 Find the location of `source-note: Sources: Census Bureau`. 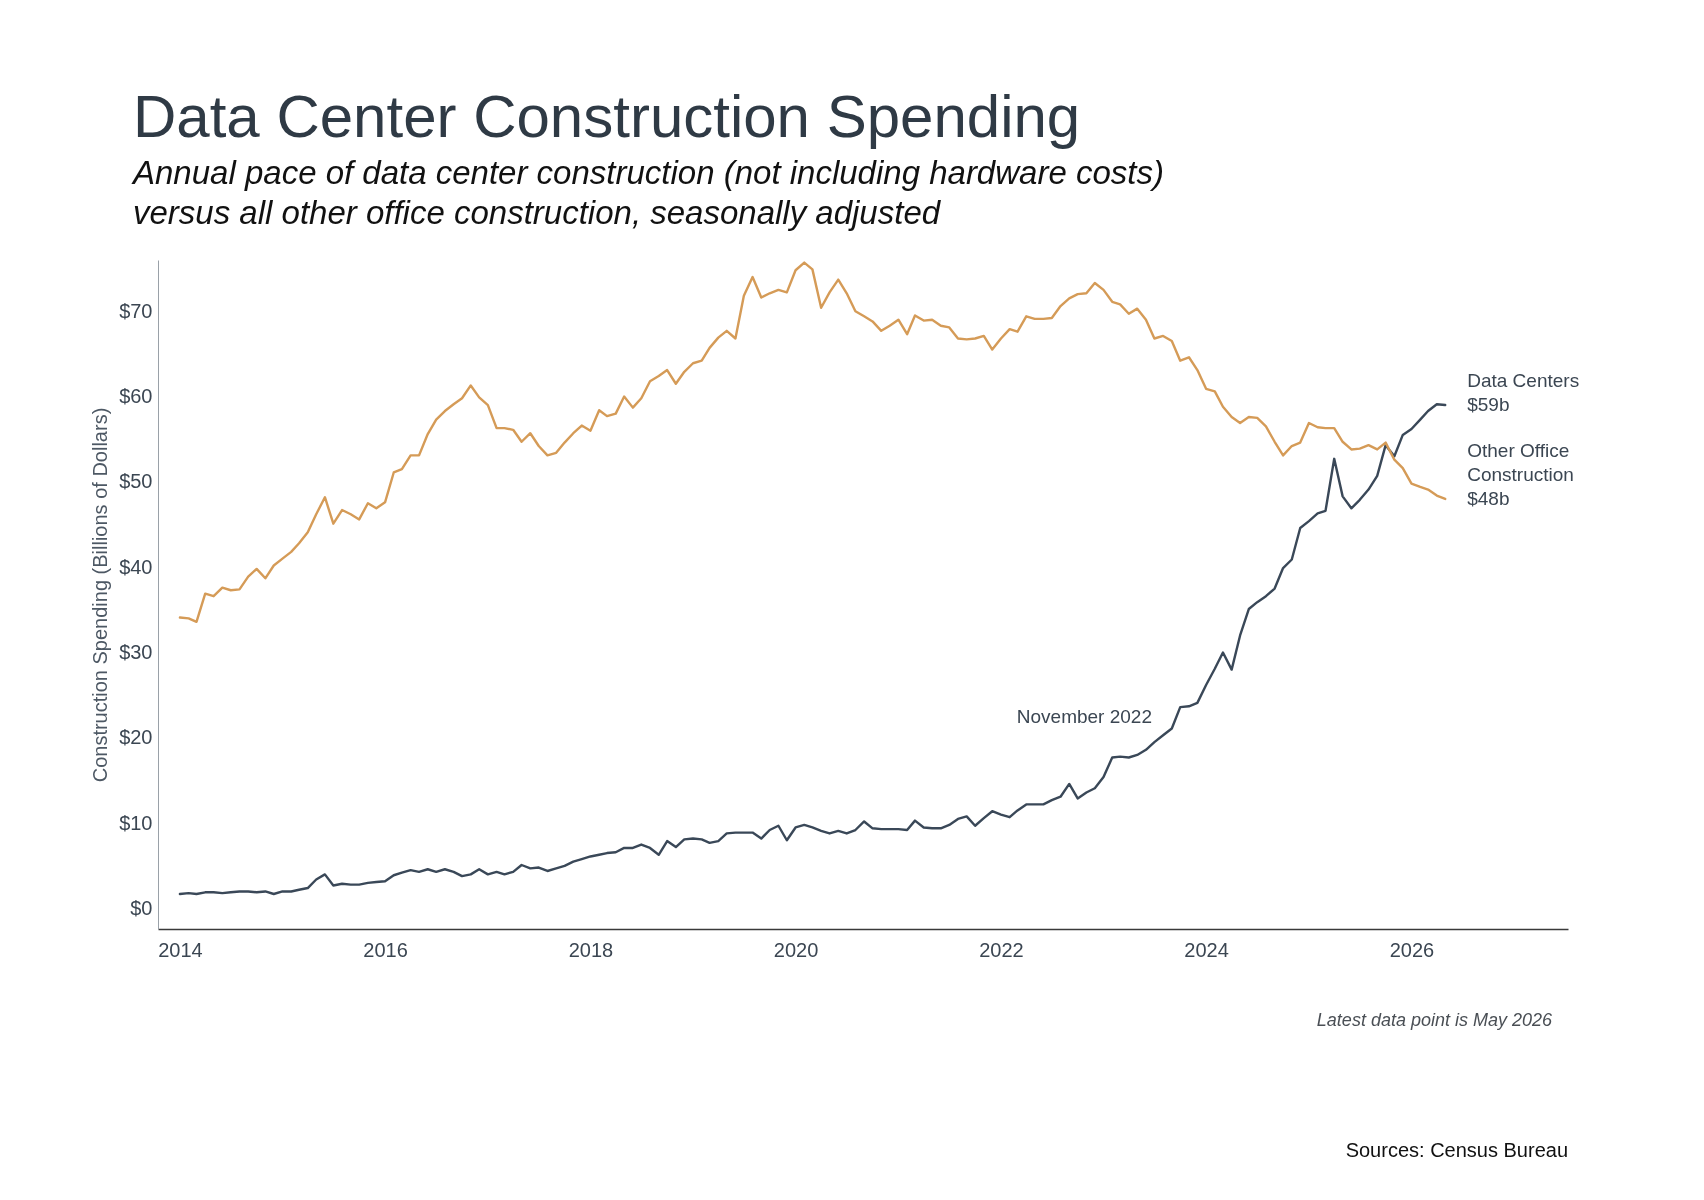

source-note: Sources: Census Bureau is located at coordinates (1456, 1150).